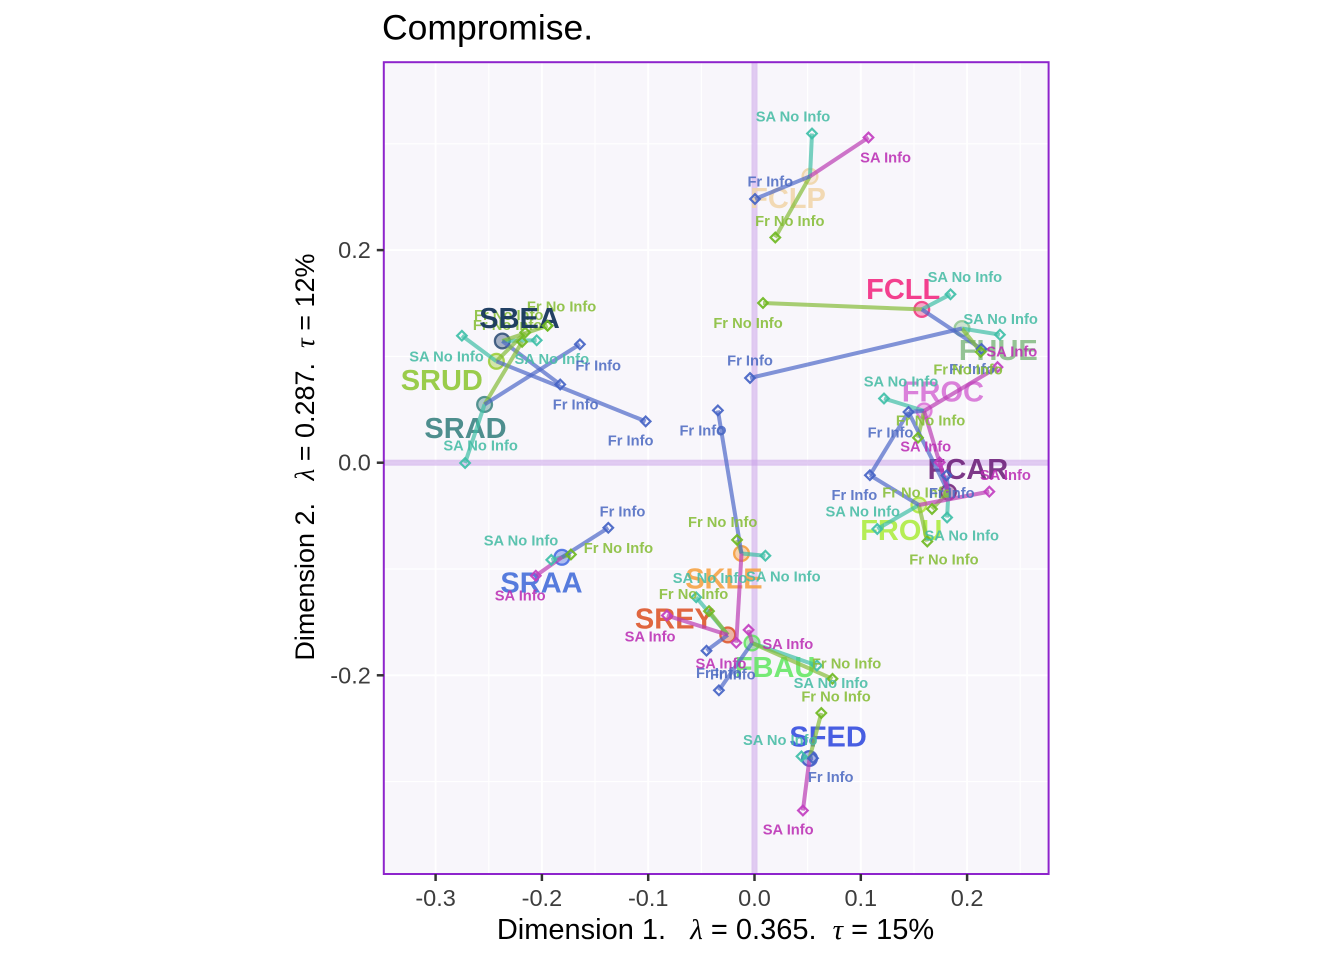  I want to click on svg-text: -0.1, so click(648, 898).